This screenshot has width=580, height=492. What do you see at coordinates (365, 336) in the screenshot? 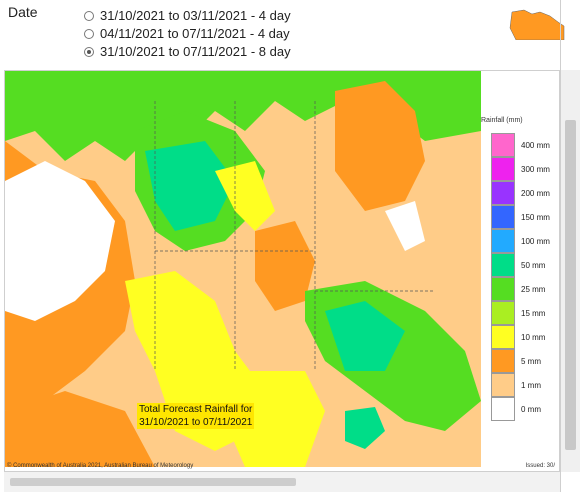
I see `dark-green-south-east` at bounding box center [365, 336].